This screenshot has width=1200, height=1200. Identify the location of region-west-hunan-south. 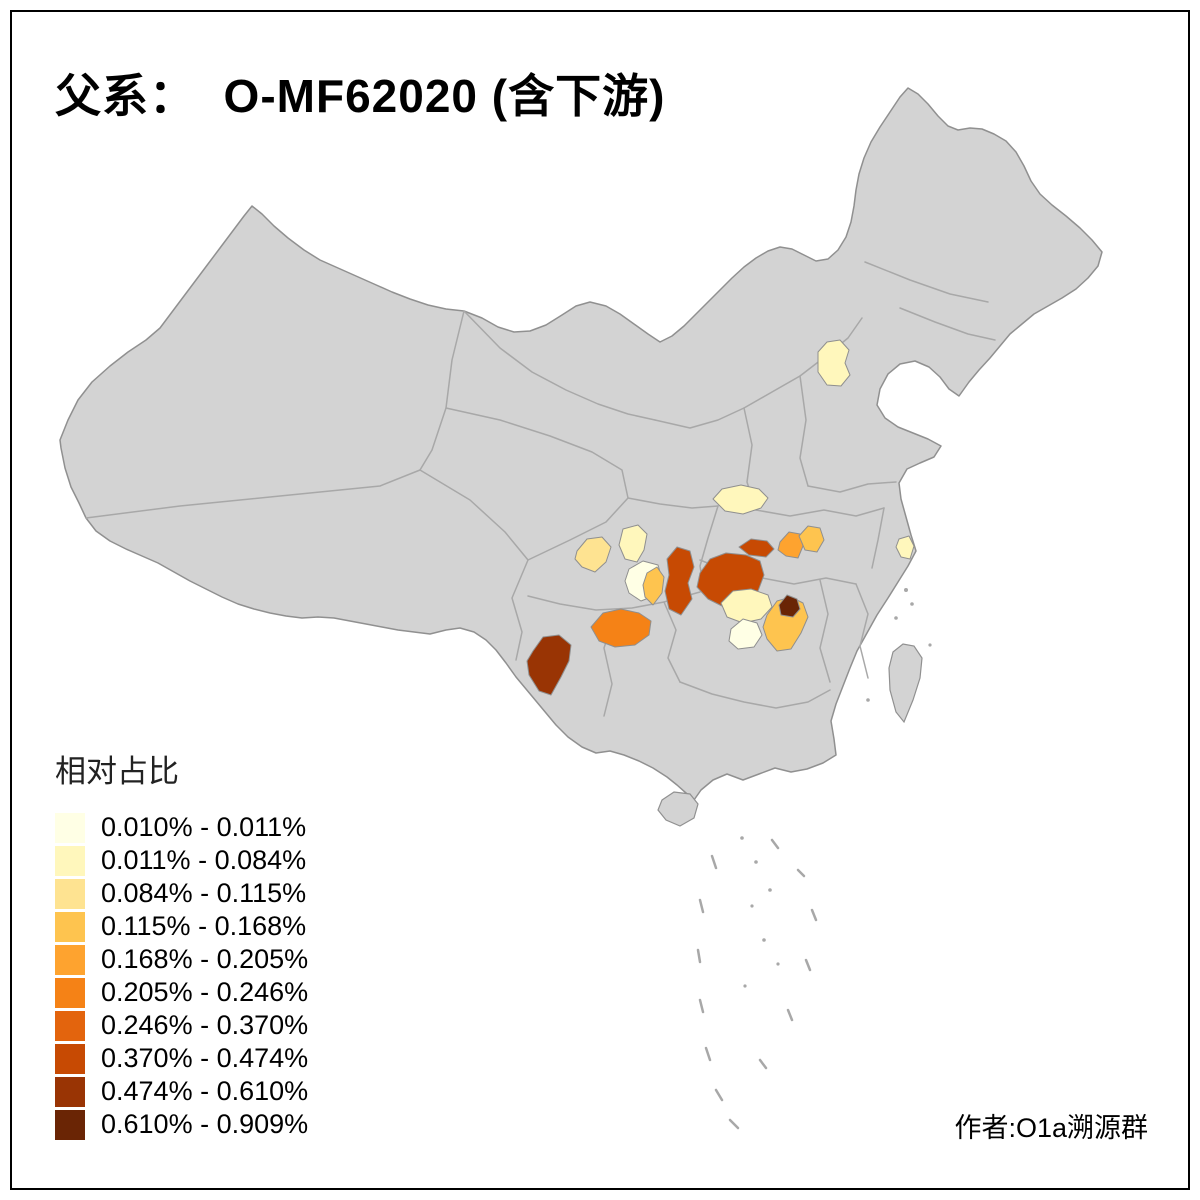
(745, 634).